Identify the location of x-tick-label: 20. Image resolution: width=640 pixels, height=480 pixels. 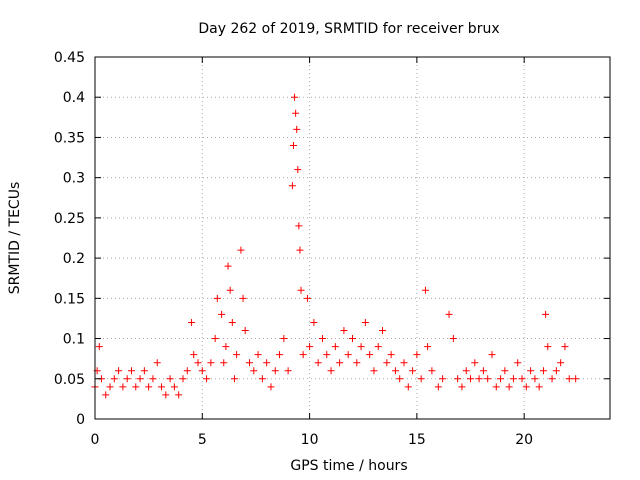
(524, 440).